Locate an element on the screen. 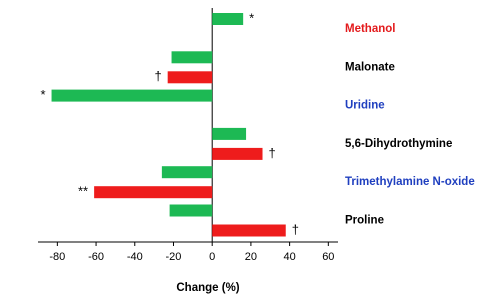 The width and height of the screenshot is (484, 302). category-label: Uridine is located at coordinates (365, 106).